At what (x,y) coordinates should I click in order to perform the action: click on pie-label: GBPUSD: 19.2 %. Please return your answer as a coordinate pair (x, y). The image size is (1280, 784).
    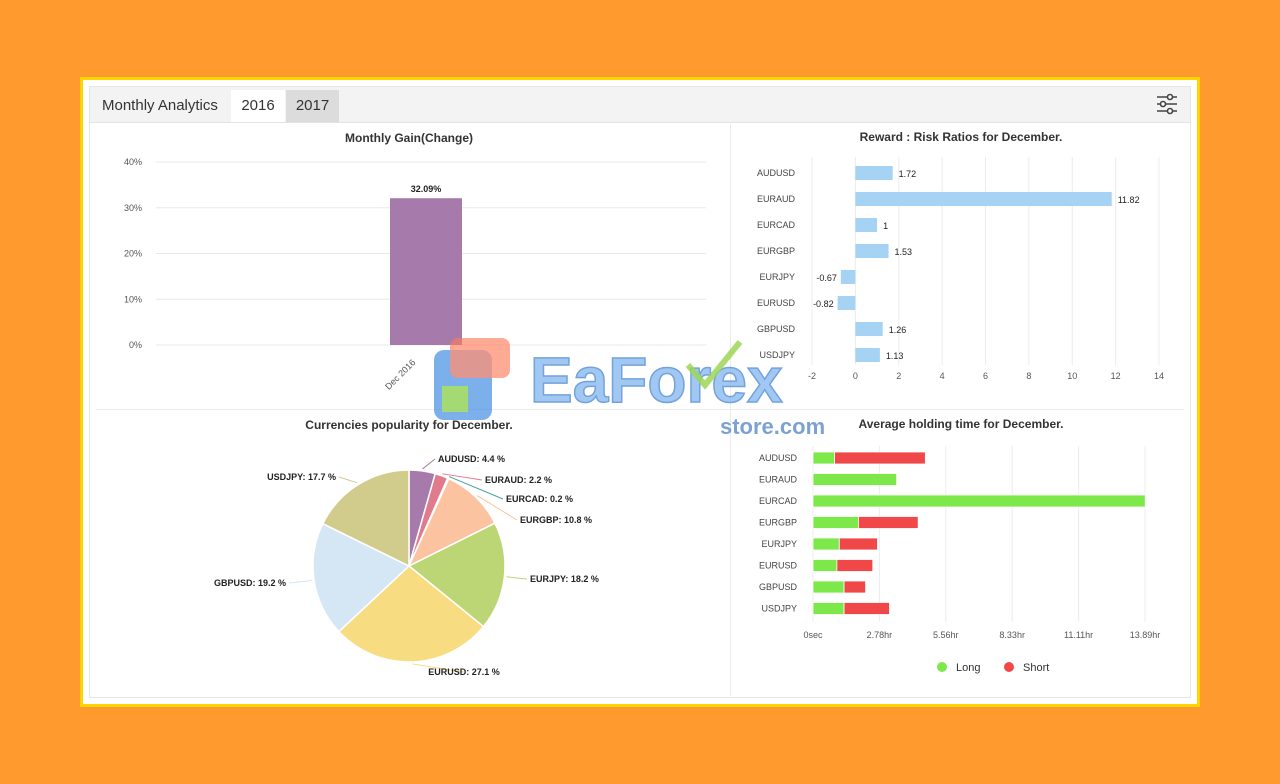
    Looking at the image, I should click on (250, 583).